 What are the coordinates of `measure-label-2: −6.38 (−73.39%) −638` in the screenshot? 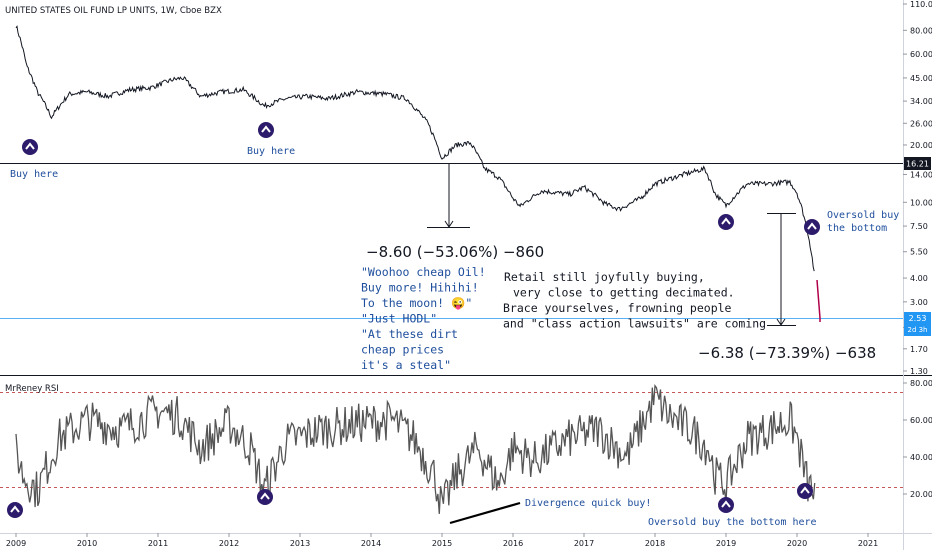 It's located at (787, 353).